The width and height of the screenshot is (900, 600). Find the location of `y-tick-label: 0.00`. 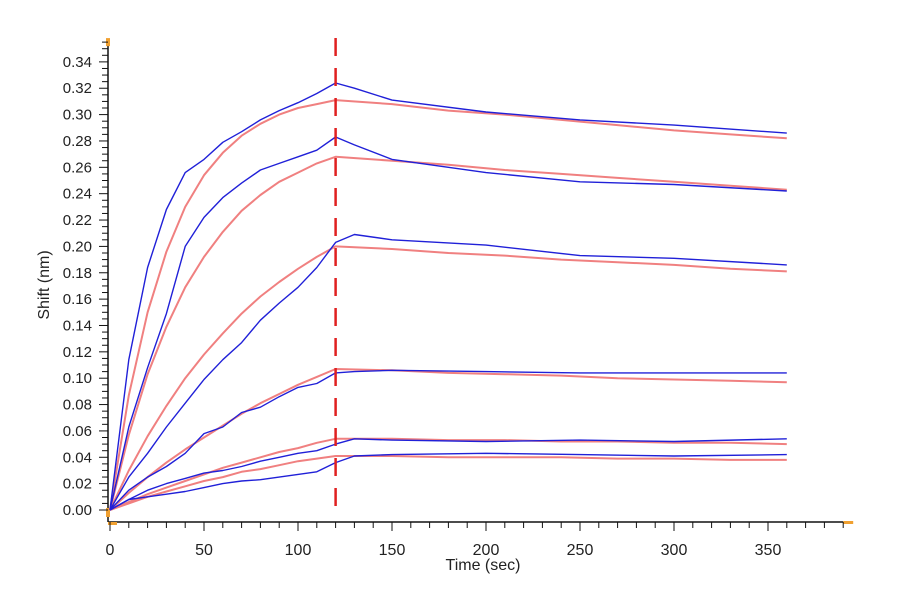

y-tick-label: 0.00 is located at coordinates (77, 510).